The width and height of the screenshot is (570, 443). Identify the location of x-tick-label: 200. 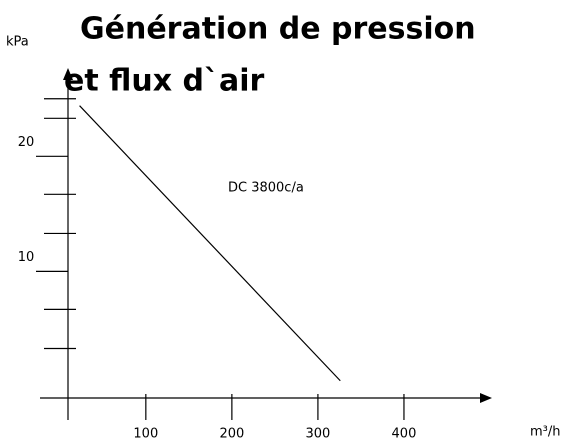
(231, 434).